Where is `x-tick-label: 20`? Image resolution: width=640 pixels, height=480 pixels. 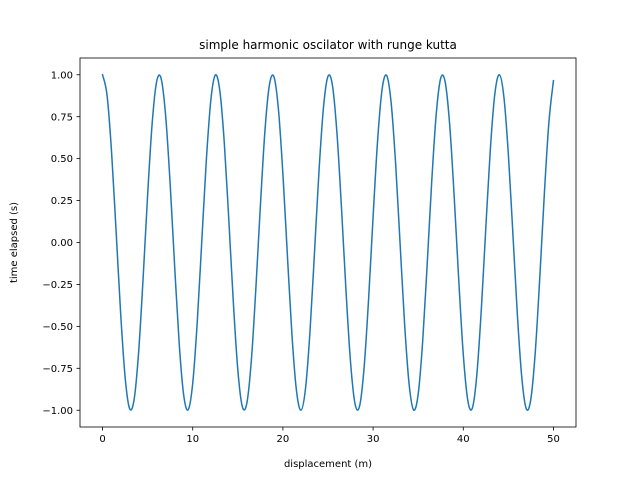 x-tick-label: 20 is located at coordinates (283, 439).